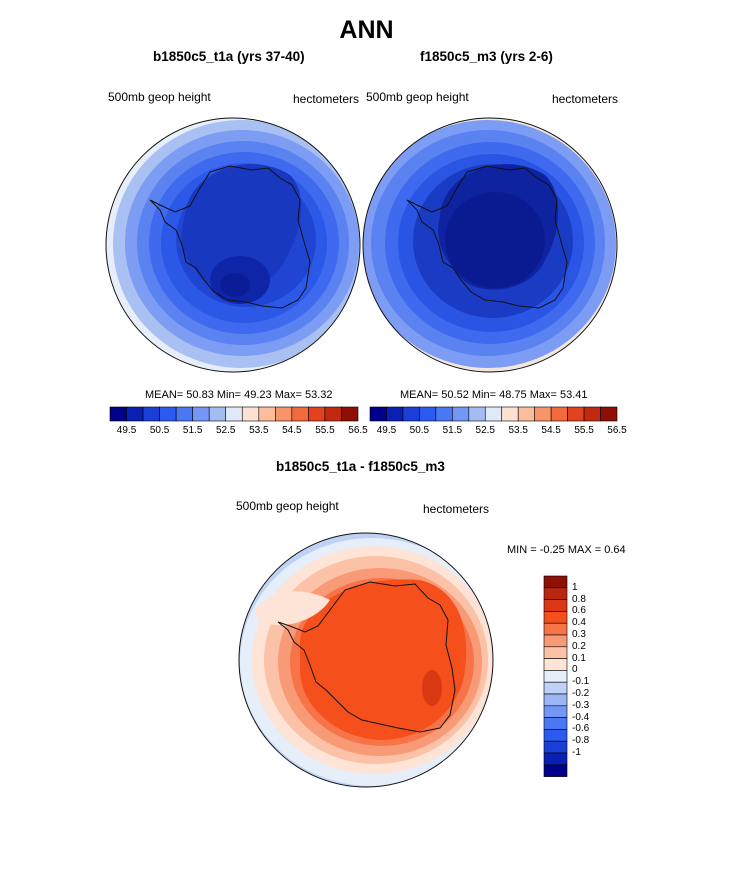  What do you see at coordinates (585, 99) in the screenshot?
I see `panel-2-right-label: hectometers` at bounding box center [585, 99].